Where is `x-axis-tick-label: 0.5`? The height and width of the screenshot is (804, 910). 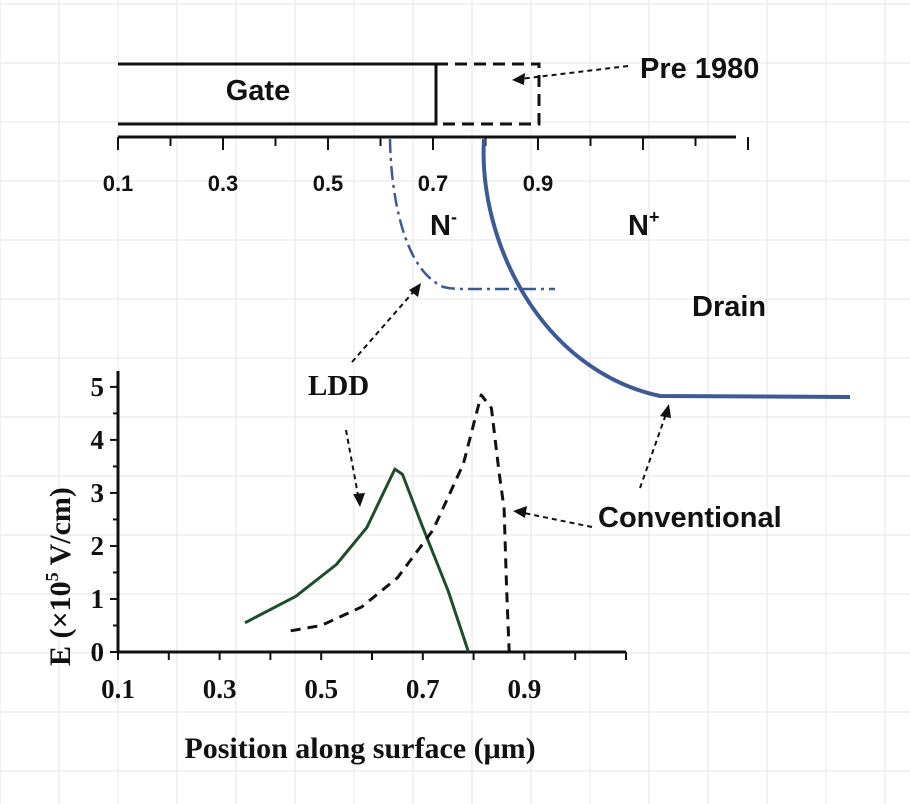 x-axis-tick-label: 0.5 is located at coordinates (321, 689).